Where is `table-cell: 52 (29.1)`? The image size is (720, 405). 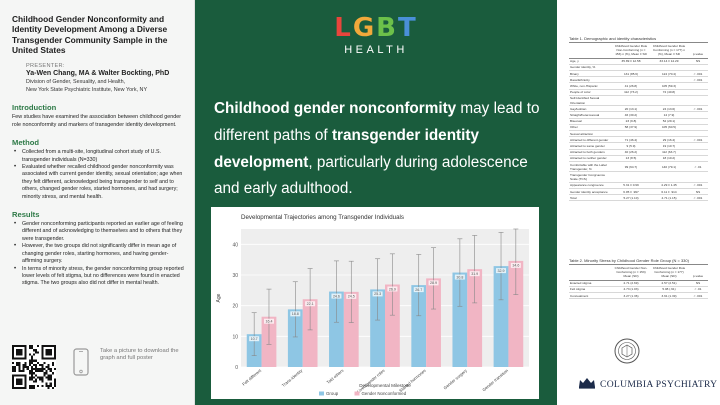
table-cell: 52 (29.1) is located at coordinates (669, 121).